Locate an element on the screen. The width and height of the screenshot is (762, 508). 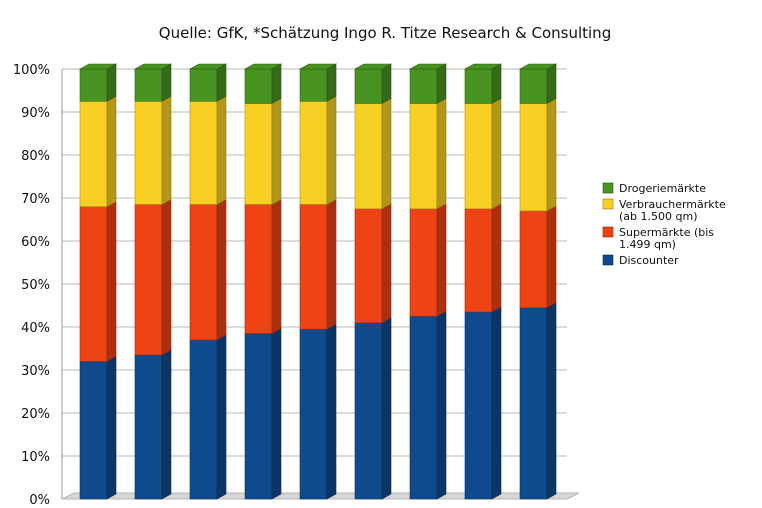
y-tick-label: 80% is located at coordinates (35, 156).